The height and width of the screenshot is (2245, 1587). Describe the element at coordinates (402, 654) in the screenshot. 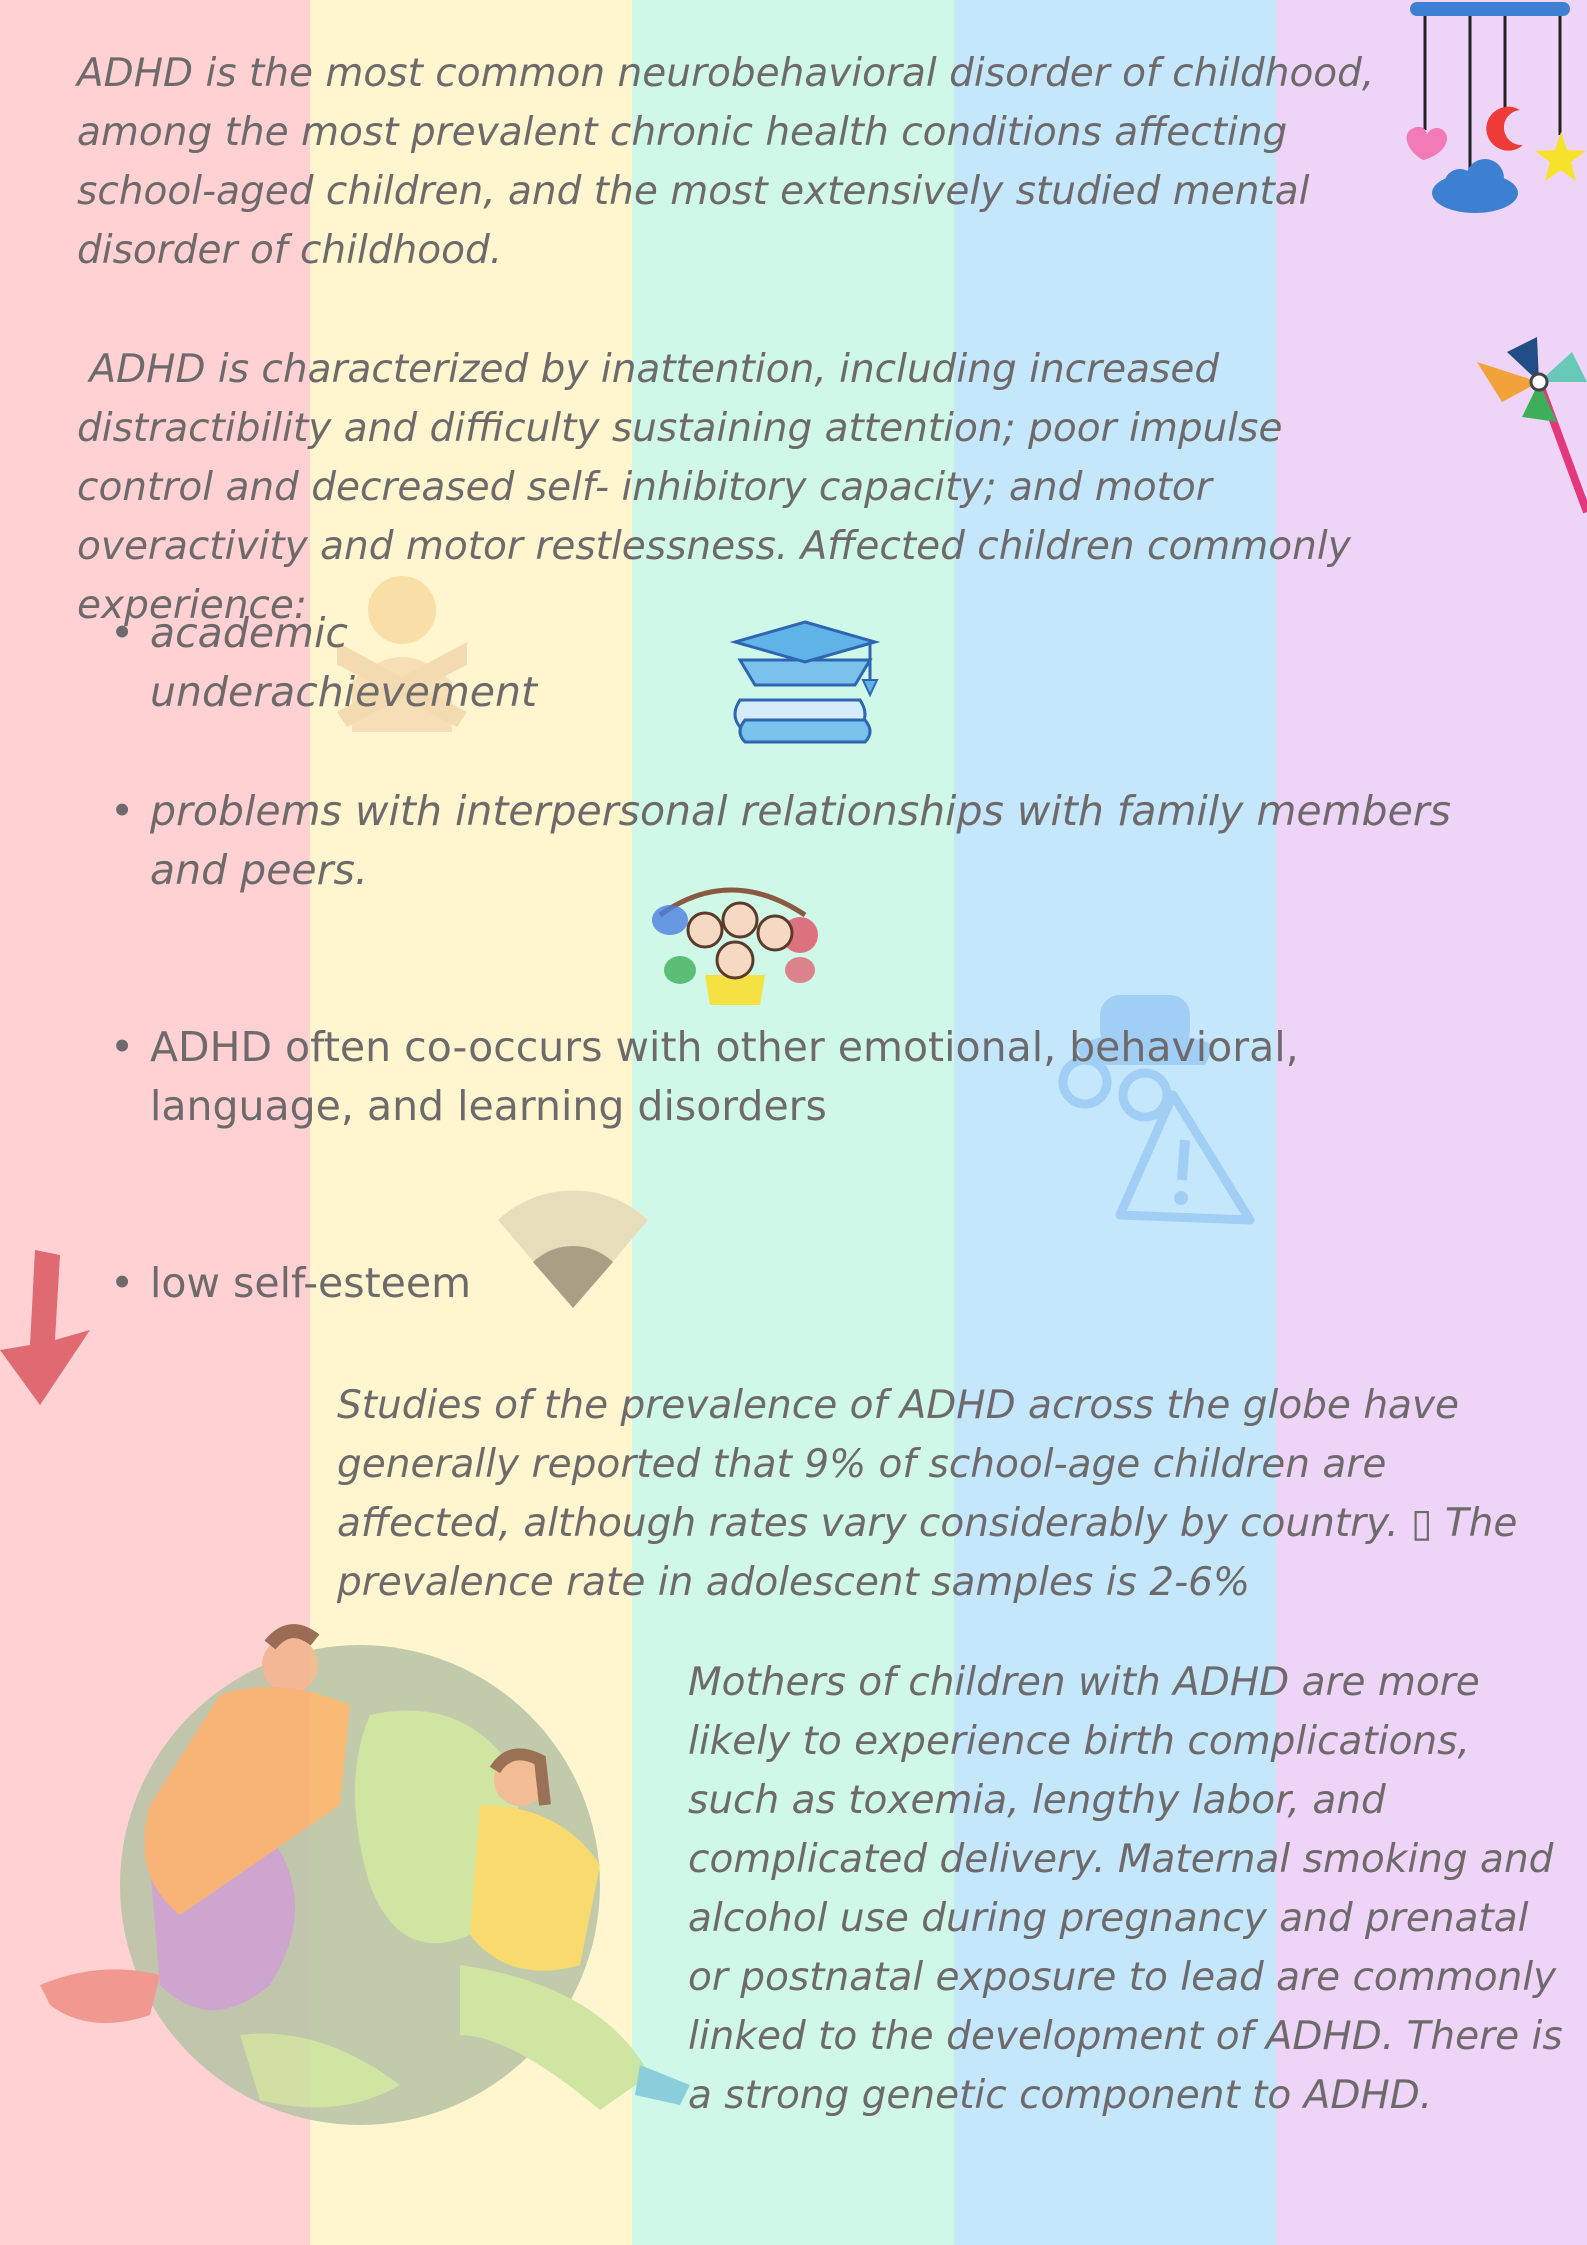

I see `crossed-arms-person-icon` at that location.